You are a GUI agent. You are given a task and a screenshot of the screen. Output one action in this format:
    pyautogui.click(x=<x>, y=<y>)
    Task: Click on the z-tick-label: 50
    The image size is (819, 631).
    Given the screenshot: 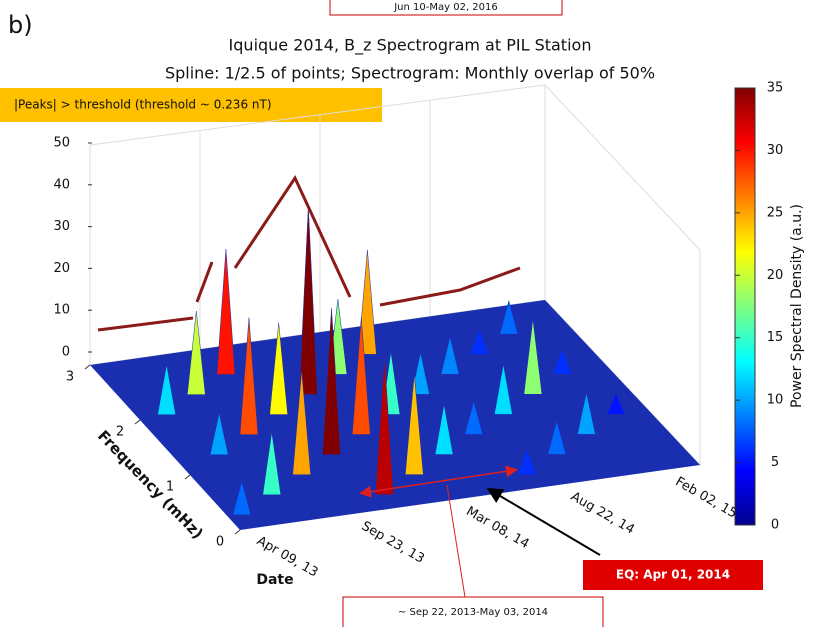 What is the action you would take?
    pyautogui.click(x=61, y=143)
    